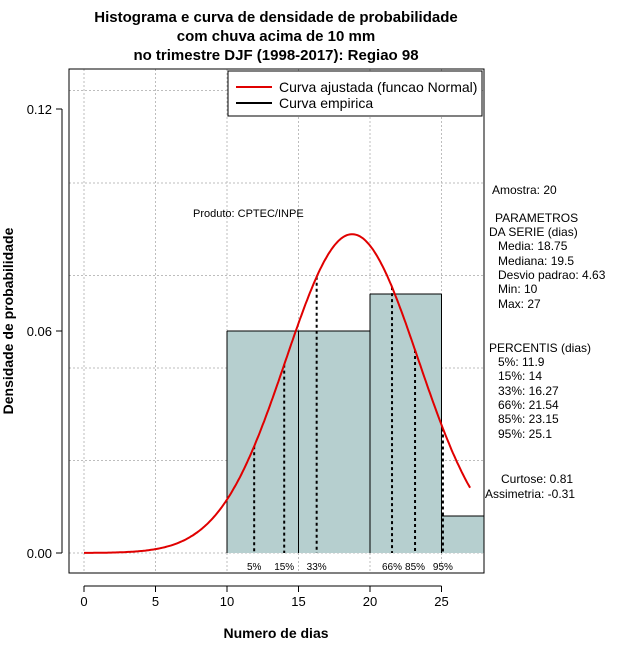  I want to click on percentis-line-5: 5%: 11.9, so click(521, 362).